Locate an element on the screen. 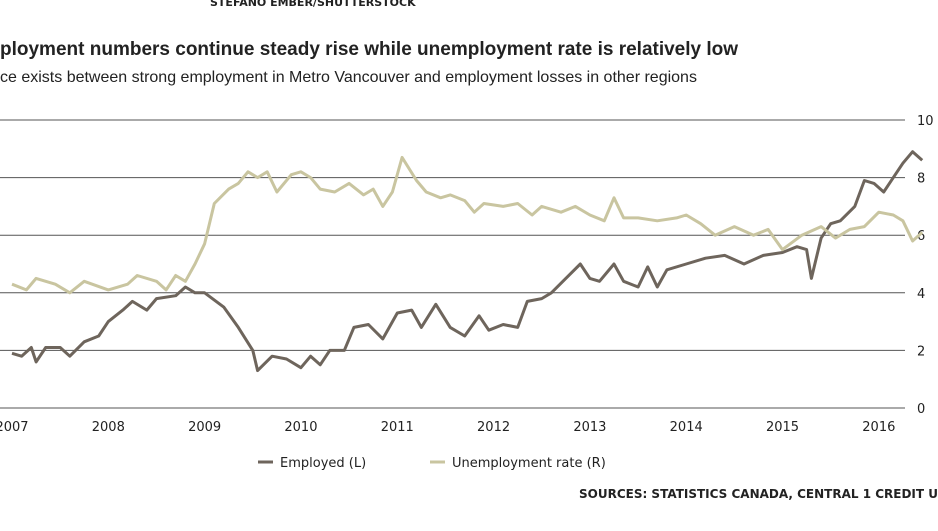 This screenshot has height=531, width=938. y2-tick-label: 0 is located at coordinates (921, 409).